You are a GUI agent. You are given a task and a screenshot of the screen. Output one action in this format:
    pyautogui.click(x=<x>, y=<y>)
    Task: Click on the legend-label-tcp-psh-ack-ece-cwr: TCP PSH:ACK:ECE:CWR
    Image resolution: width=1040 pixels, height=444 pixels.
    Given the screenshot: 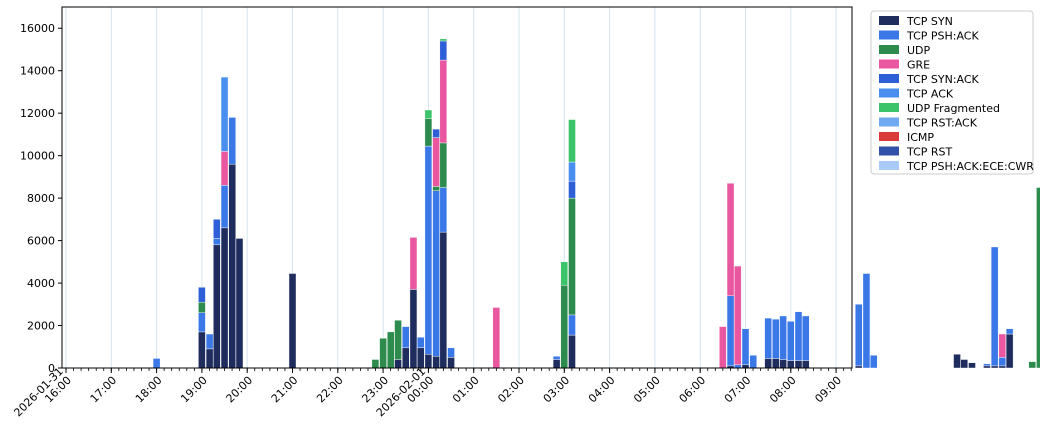 What is the action you would take?
    pyautogui.click(x=970, y=166)
    